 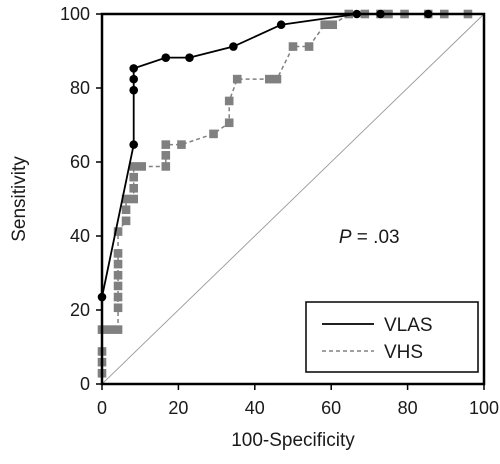 I want to click on x-axis-title: 100-Specificity, so click(x=293, y=440).